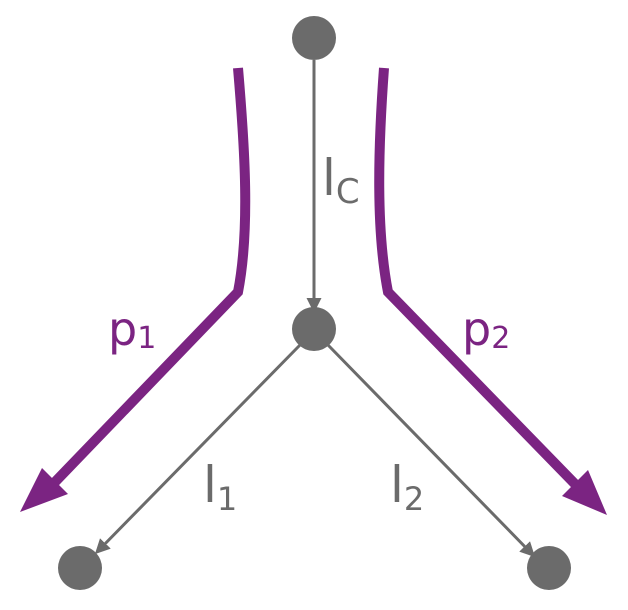 This screenshot has width=628, height=610. I want to click on path-2-label: p2, so click(486, 329).